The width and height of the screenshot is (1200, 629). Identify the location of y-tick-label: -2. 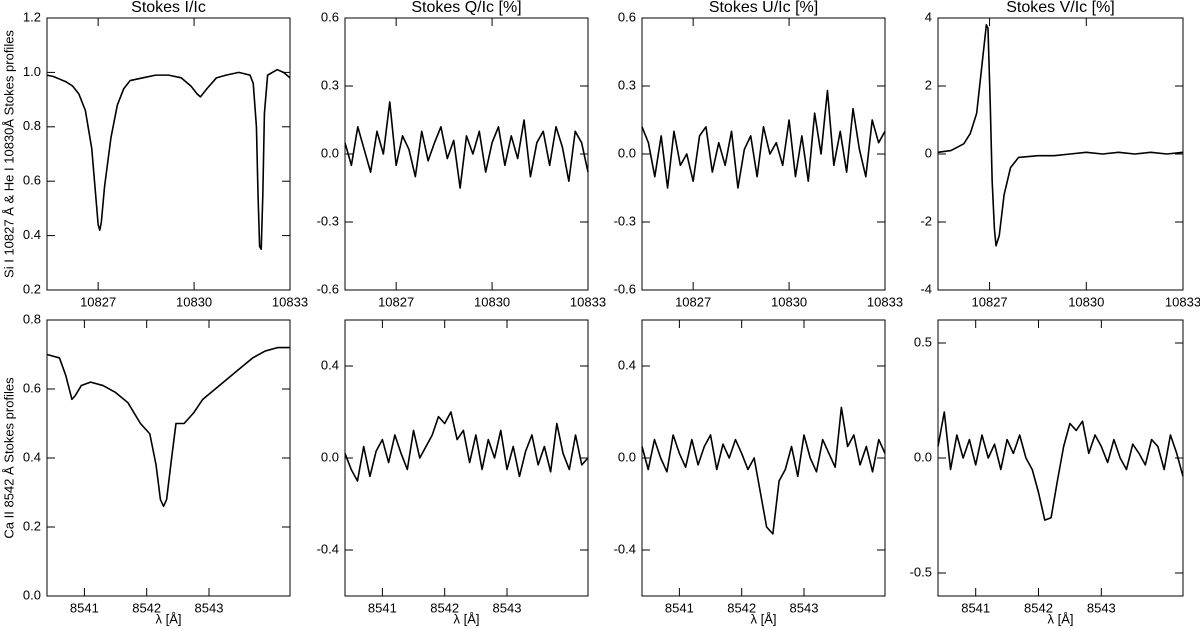
(926, 220).